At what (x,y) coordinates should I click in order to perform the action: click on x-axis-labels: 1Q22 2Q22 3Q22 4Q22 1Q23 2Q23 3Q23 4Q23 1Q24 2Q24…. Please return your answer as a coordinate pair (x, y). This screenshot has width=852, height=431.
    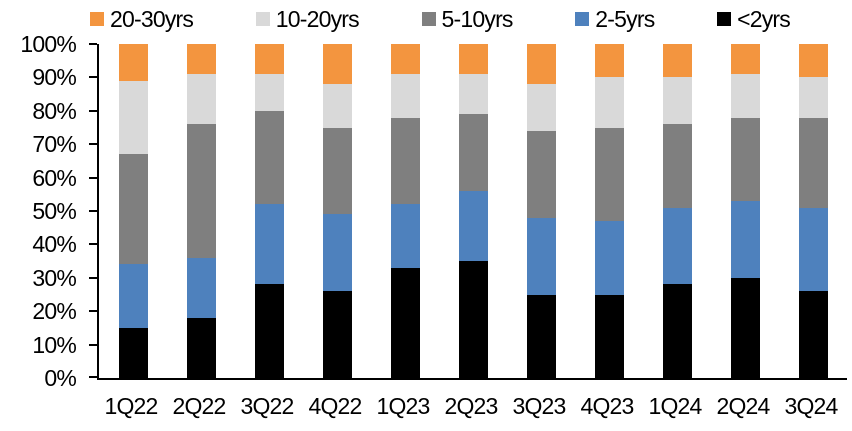
    Looking at the image, I should click on (471, 407).